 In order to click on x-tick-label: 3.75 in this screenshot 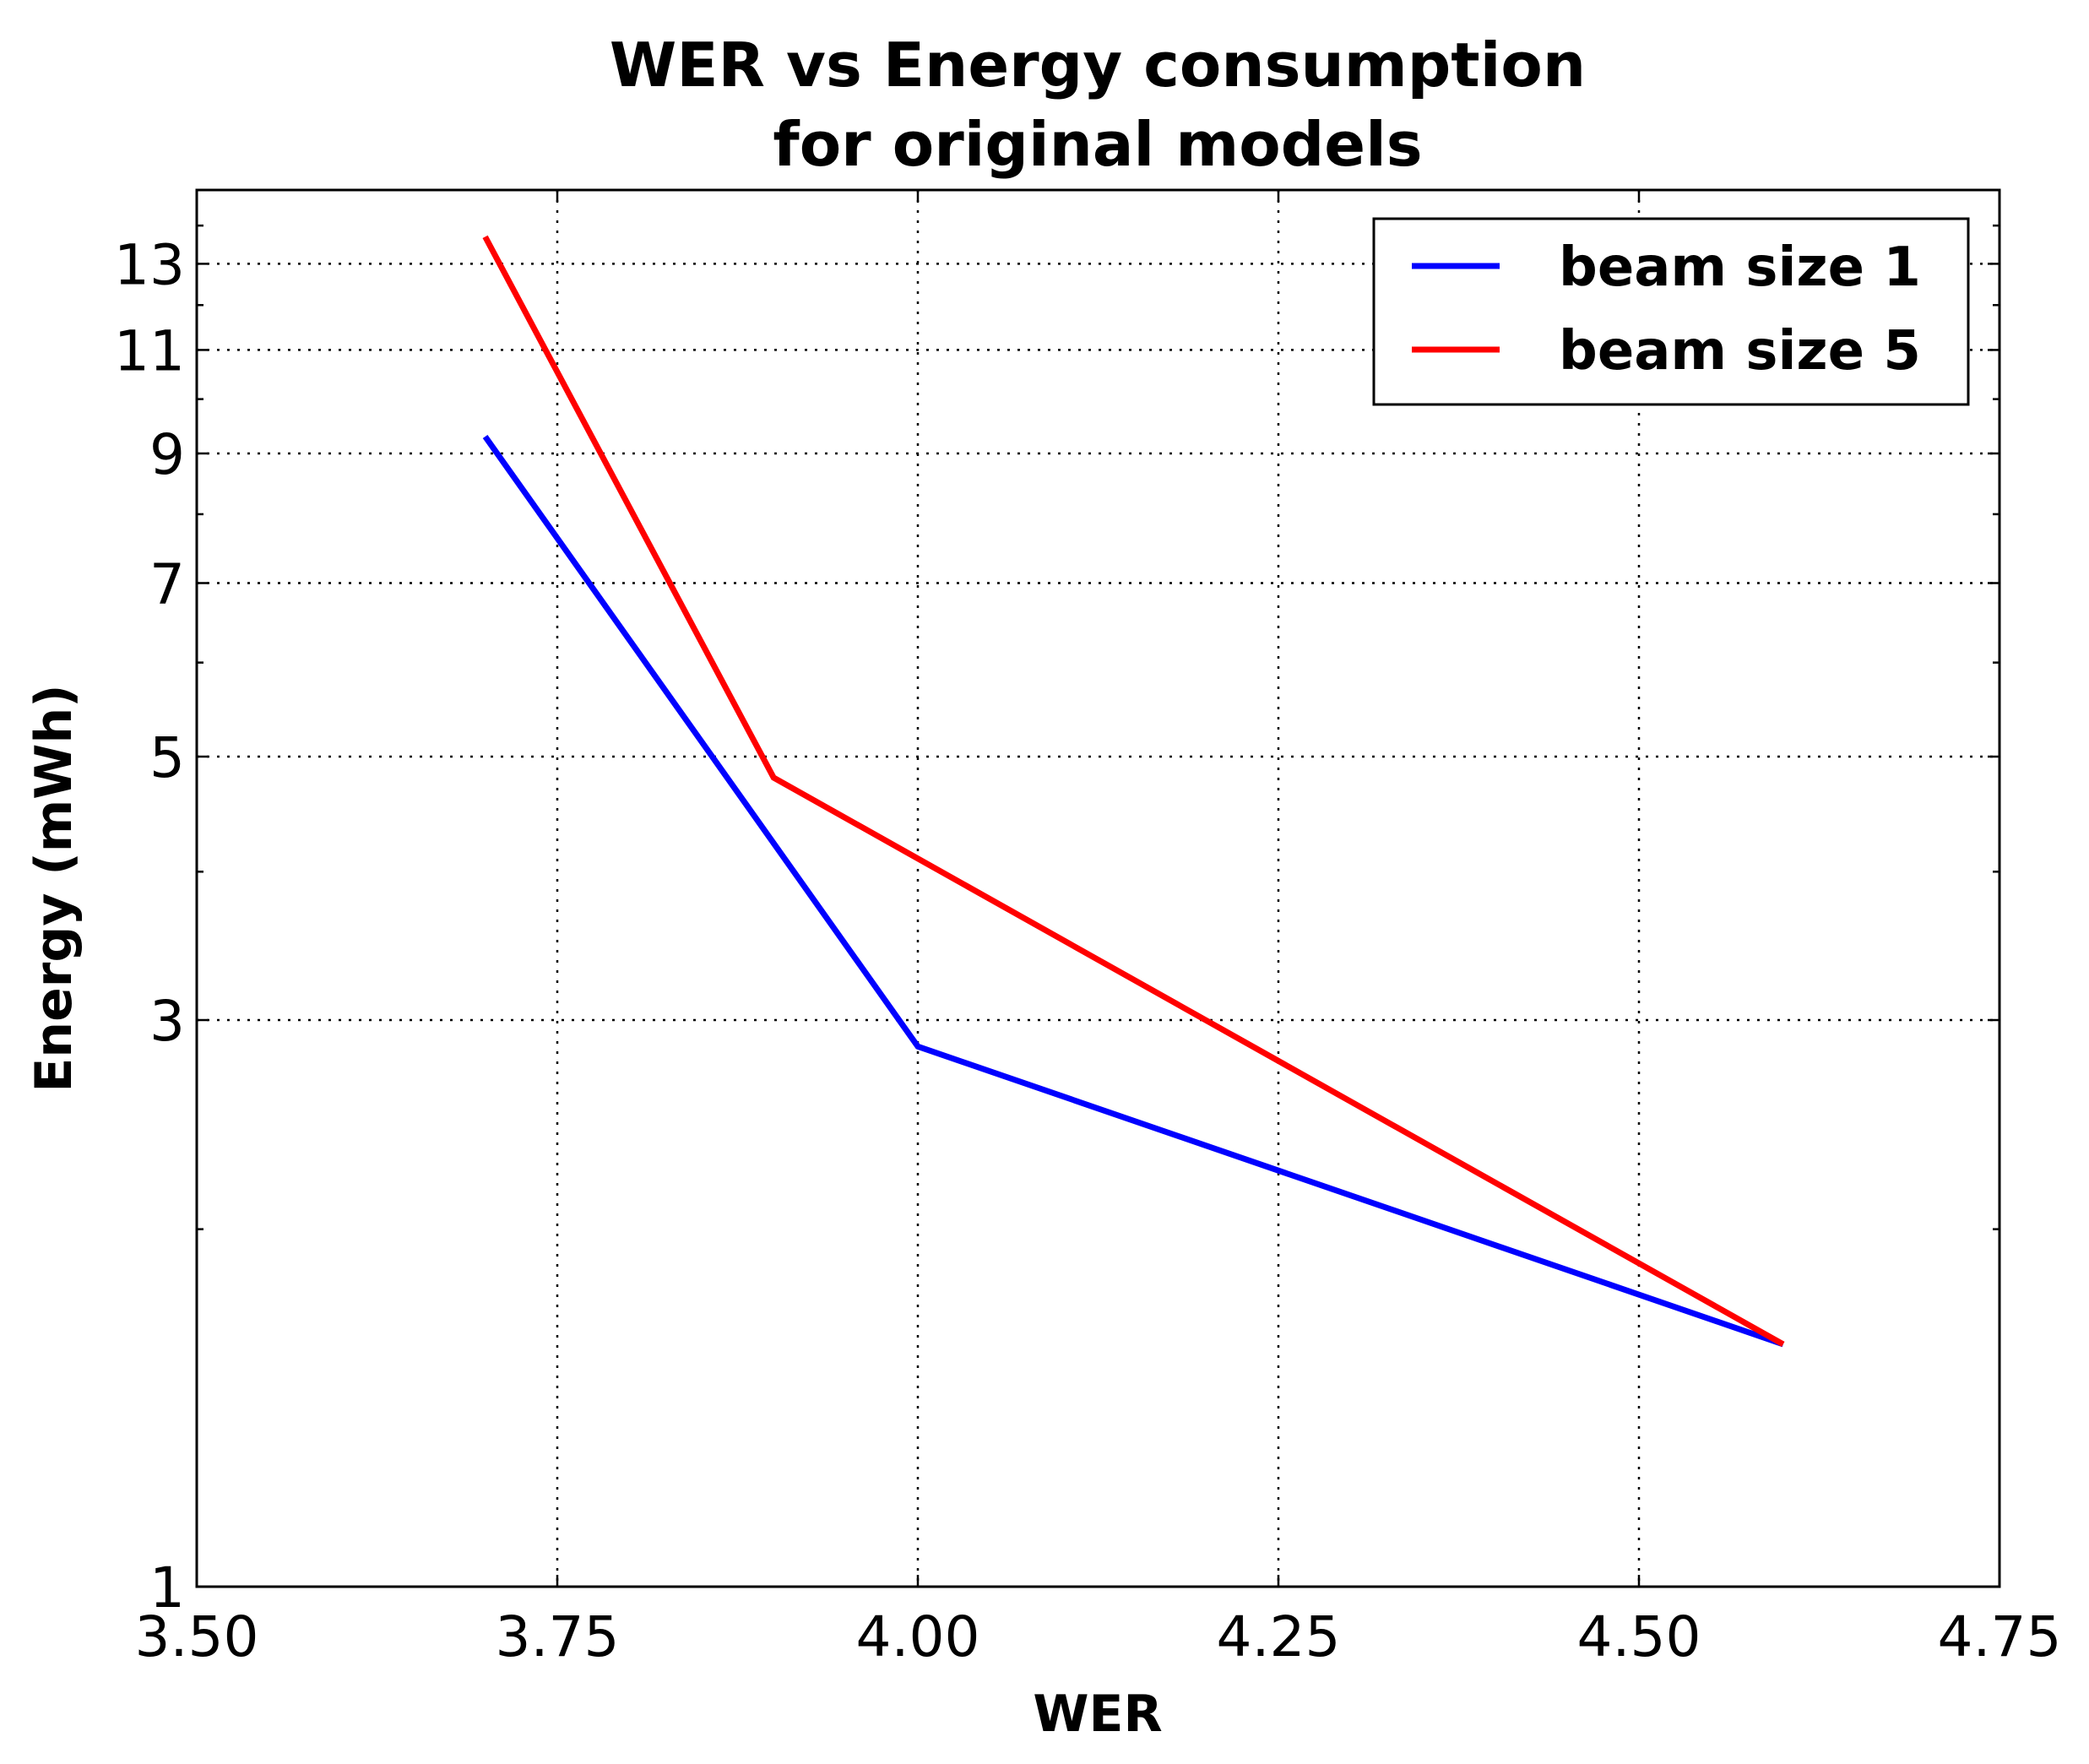, I will do `click(558, 1636)`.